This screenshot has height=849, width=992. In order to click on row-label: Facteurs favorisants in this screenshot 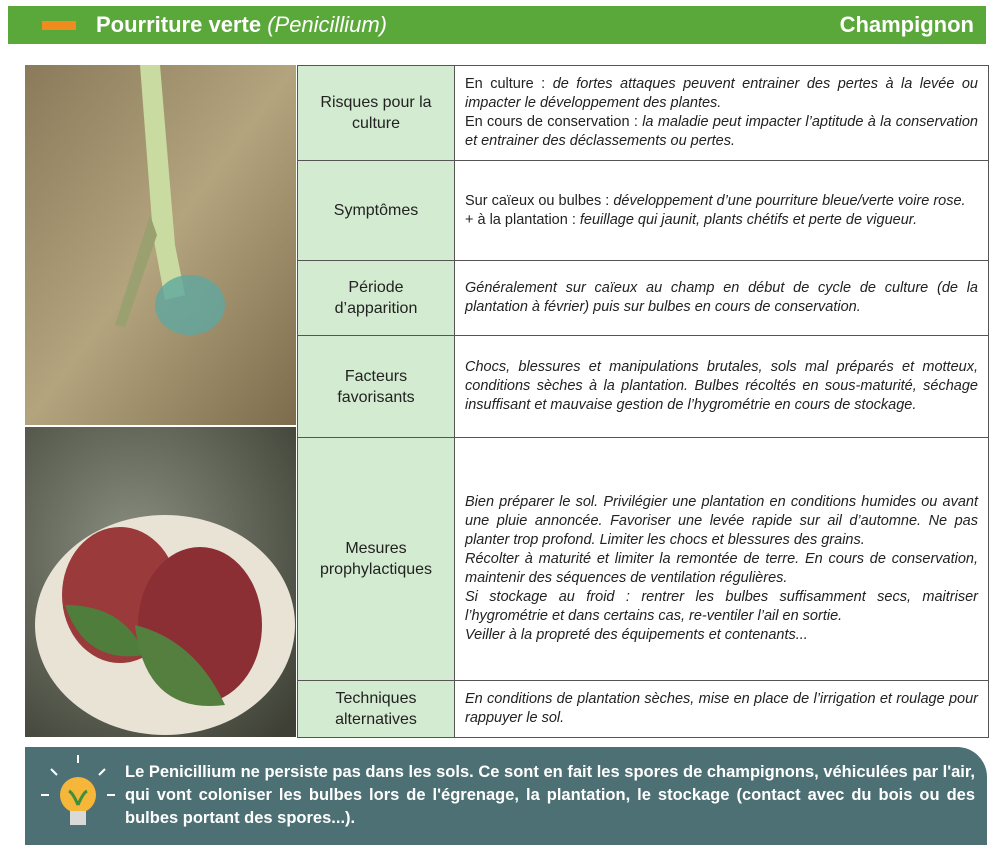, I will do `click(376, 386)`.